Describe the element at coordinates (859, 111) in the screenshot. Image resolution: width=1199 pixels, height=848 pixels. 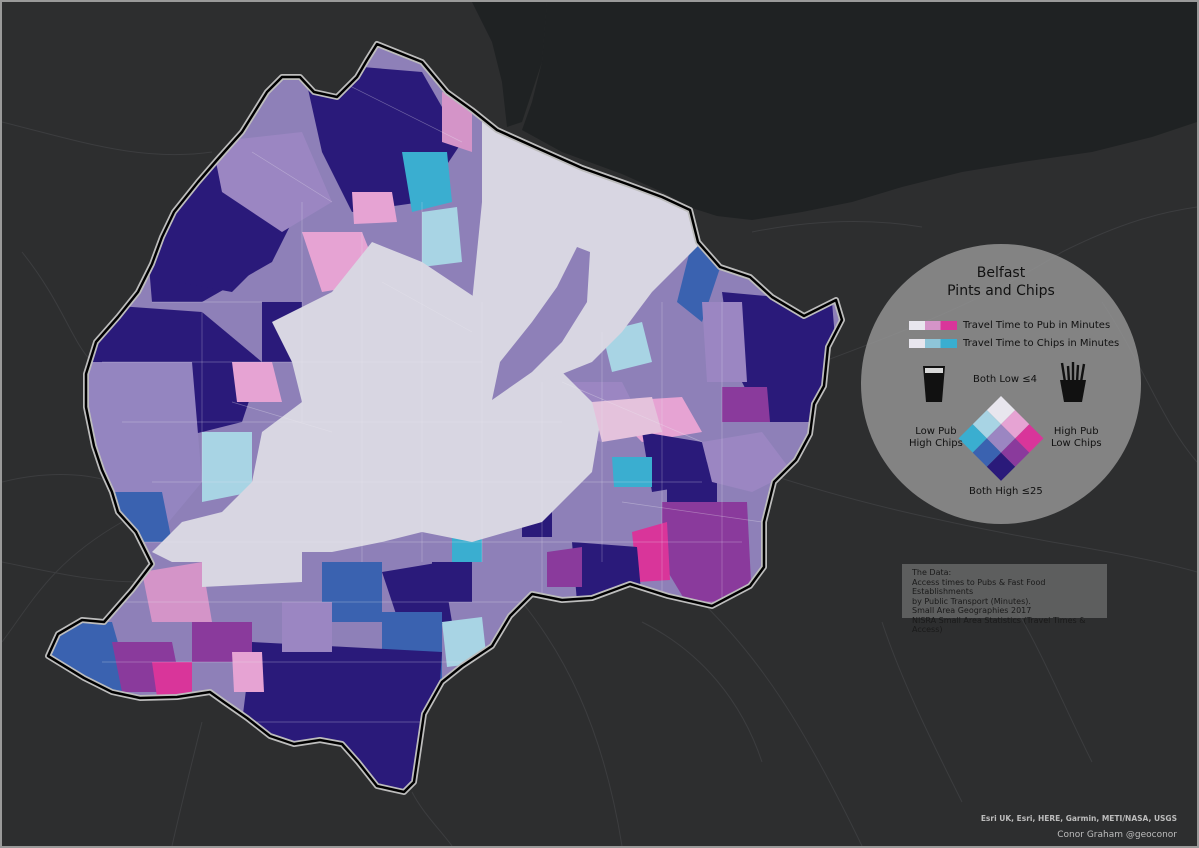
I see `belfast-lough-water` at that location.